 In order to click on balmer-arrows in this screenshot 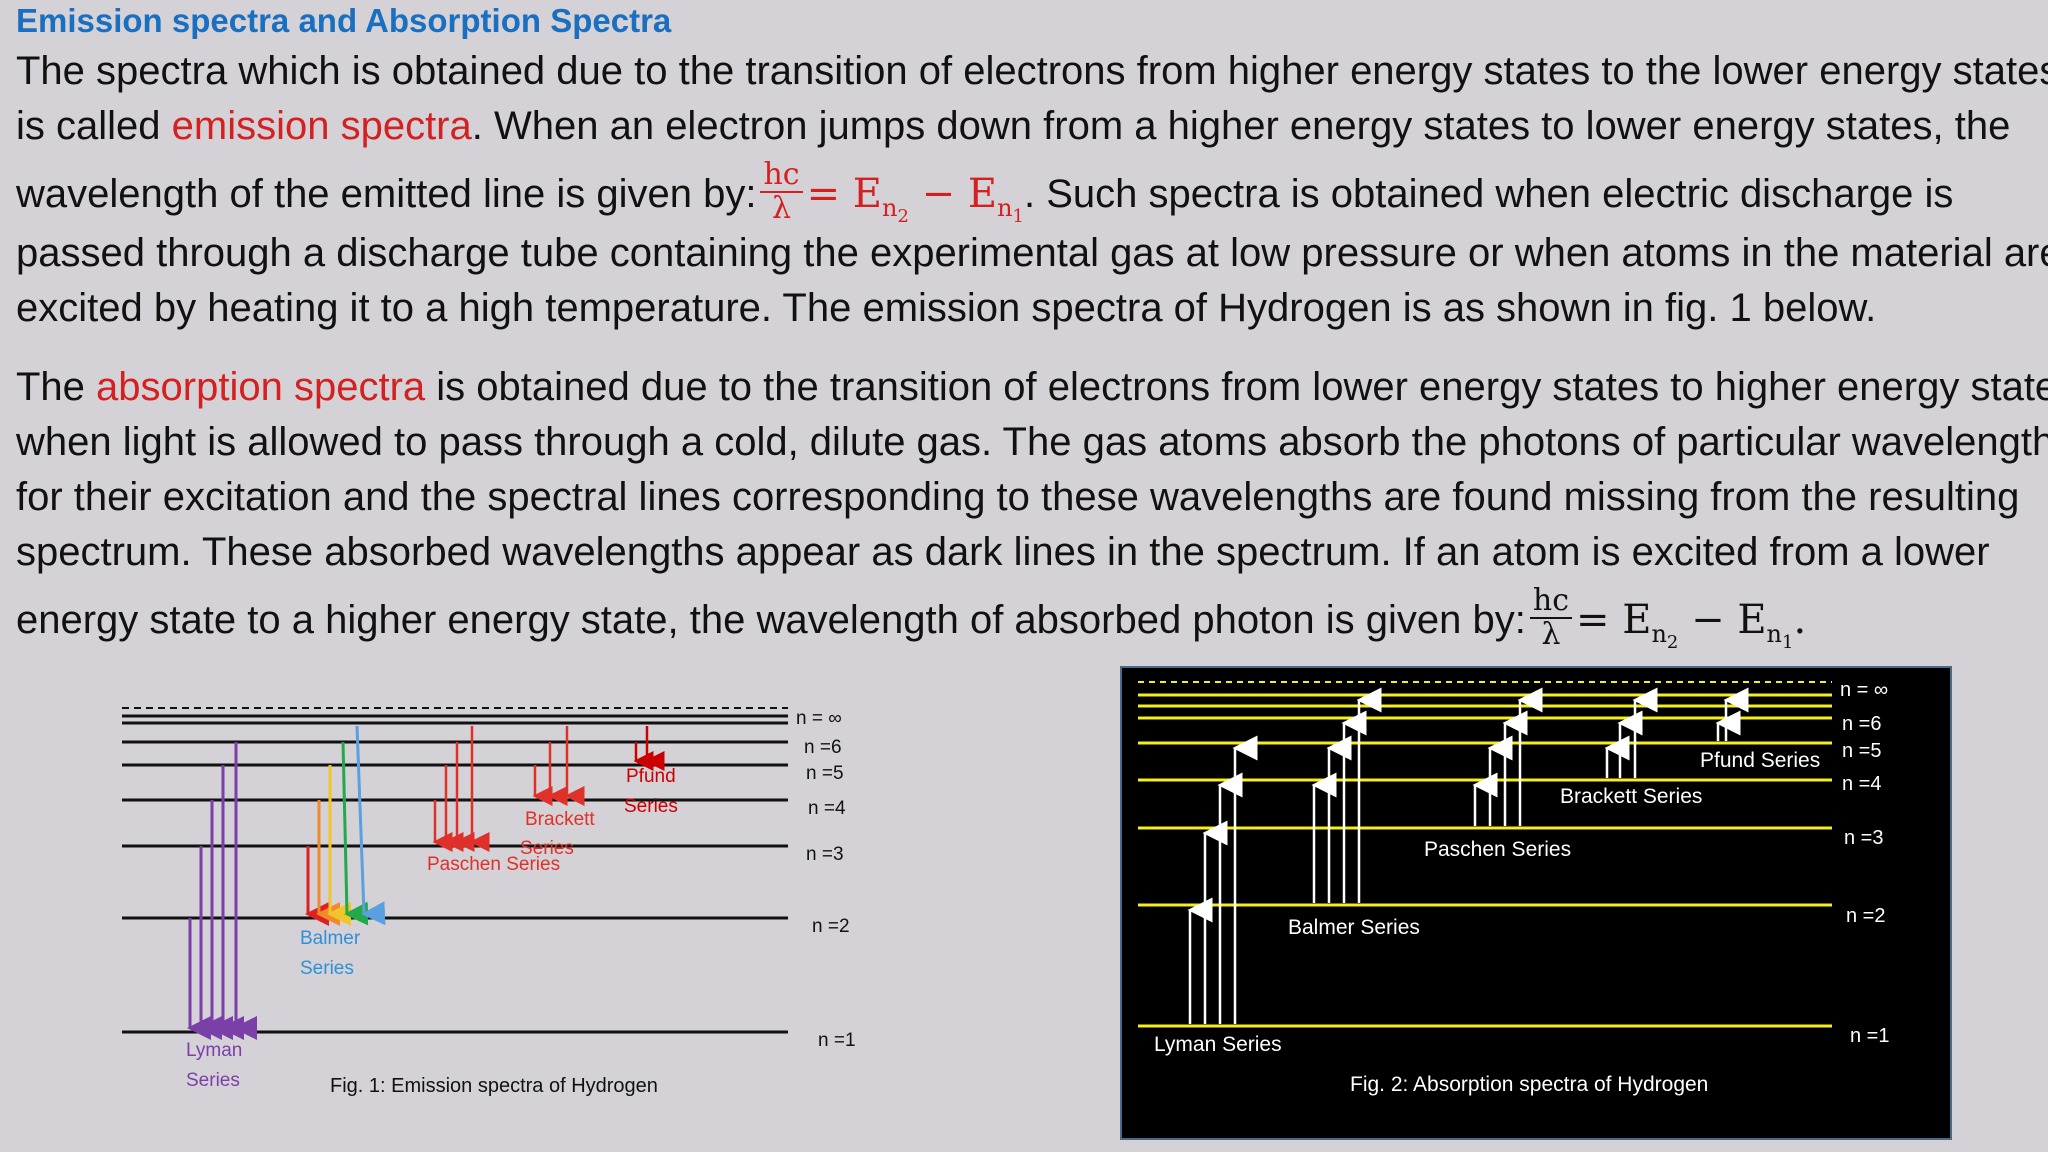, I will do `click(1346, 795)`.